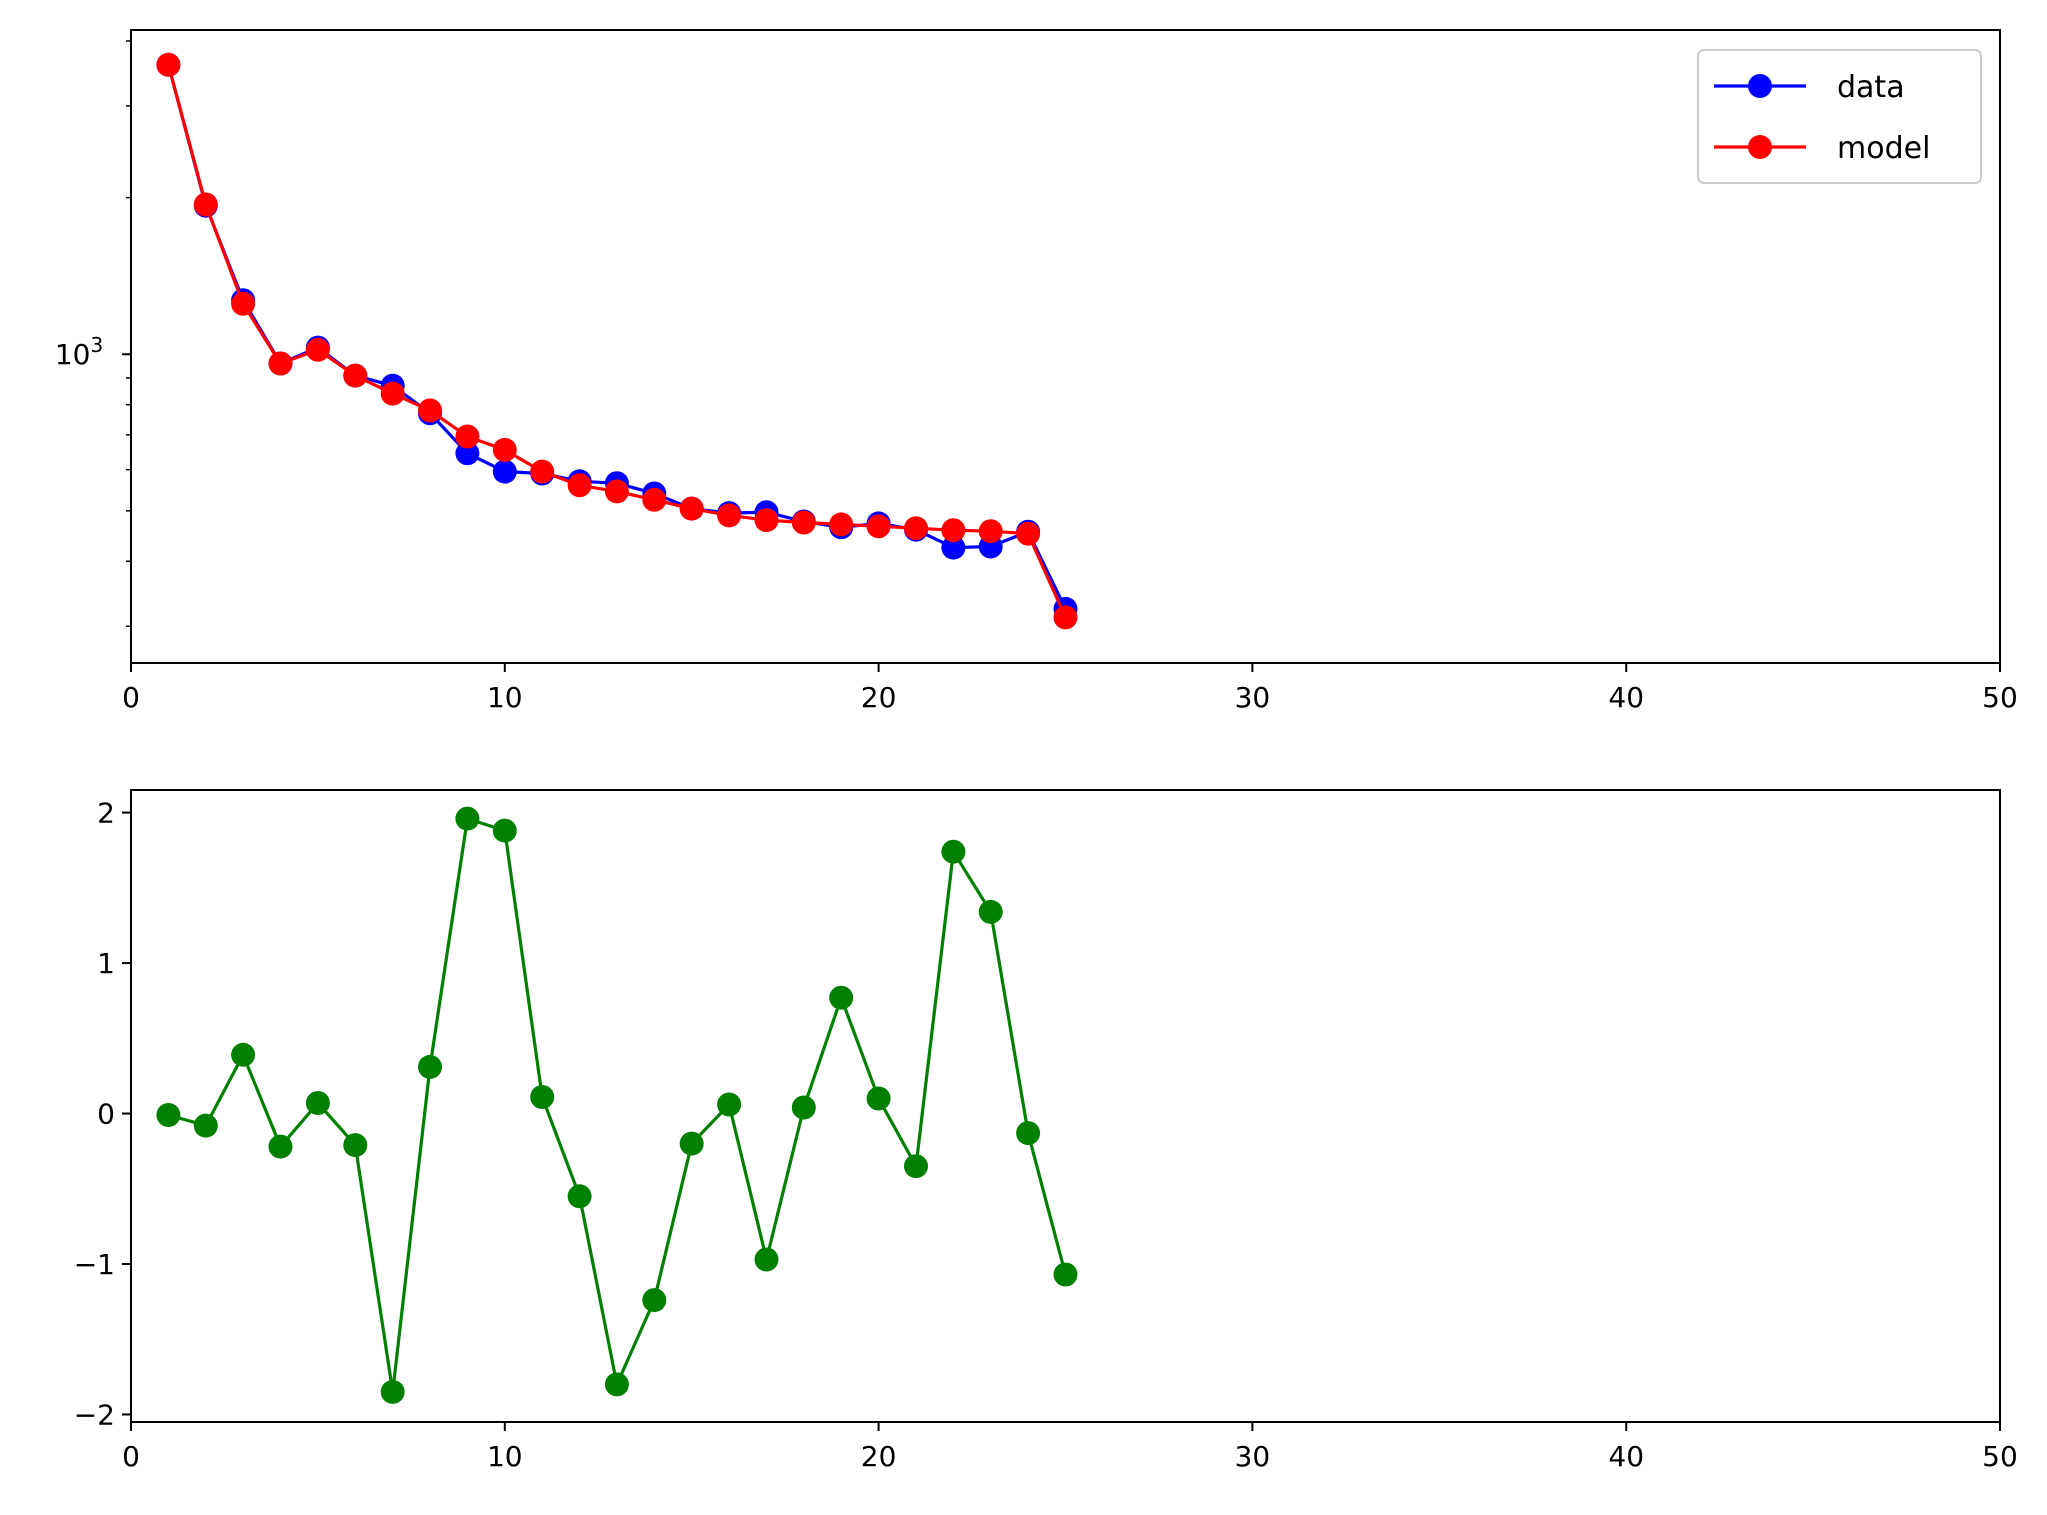 The height and width of the screenshot is (1515, 2047). I want to click on bottom-y-tick-label: 0, so click(106, 1114).